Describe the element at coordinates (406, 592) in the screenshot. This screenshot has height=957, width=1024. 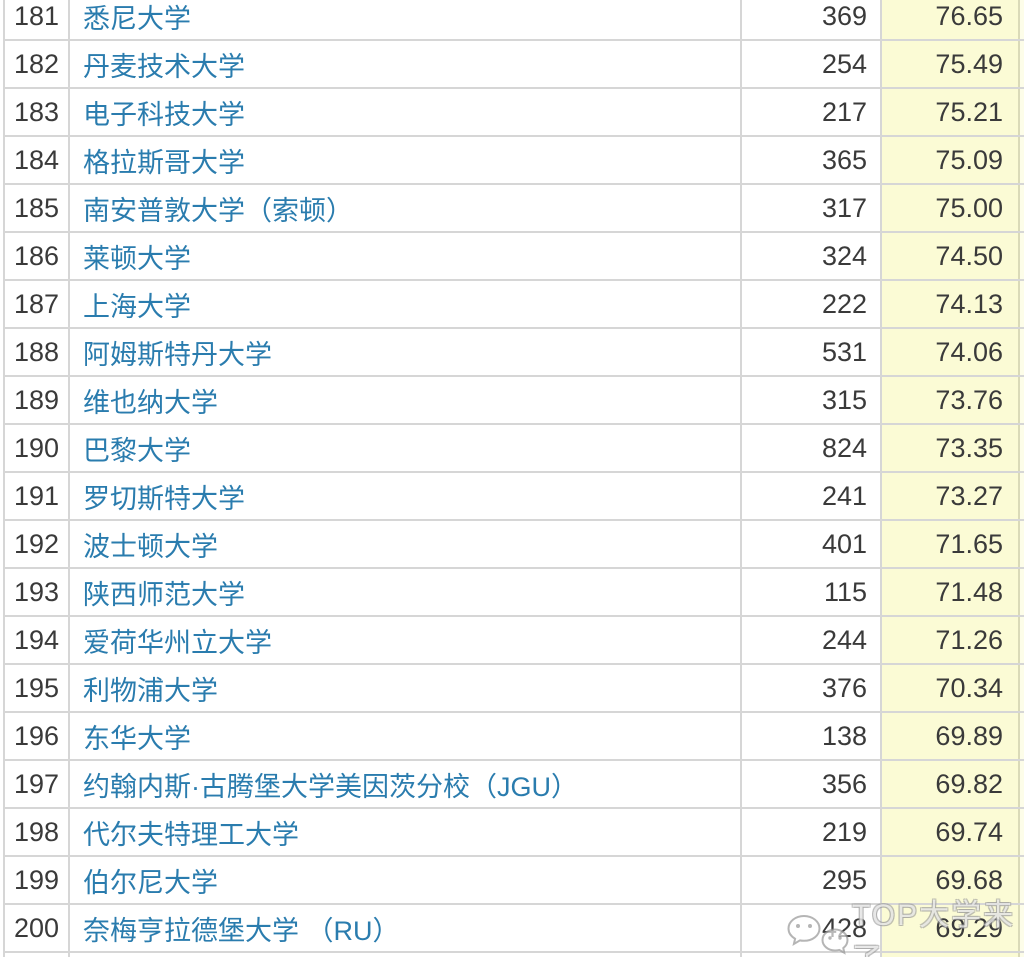
I see `university-name-cell: 陕西师范大学` at that location.